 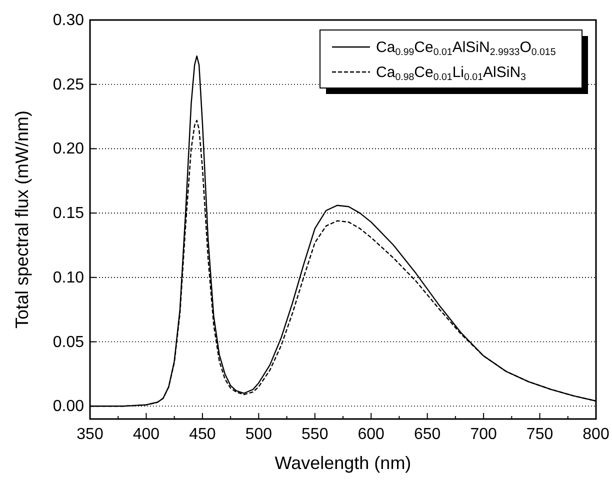 What do you see at coordinates (540, 434) in the screenshot?
I see `x-tick-label: 750` at bounding box center [540, 434].